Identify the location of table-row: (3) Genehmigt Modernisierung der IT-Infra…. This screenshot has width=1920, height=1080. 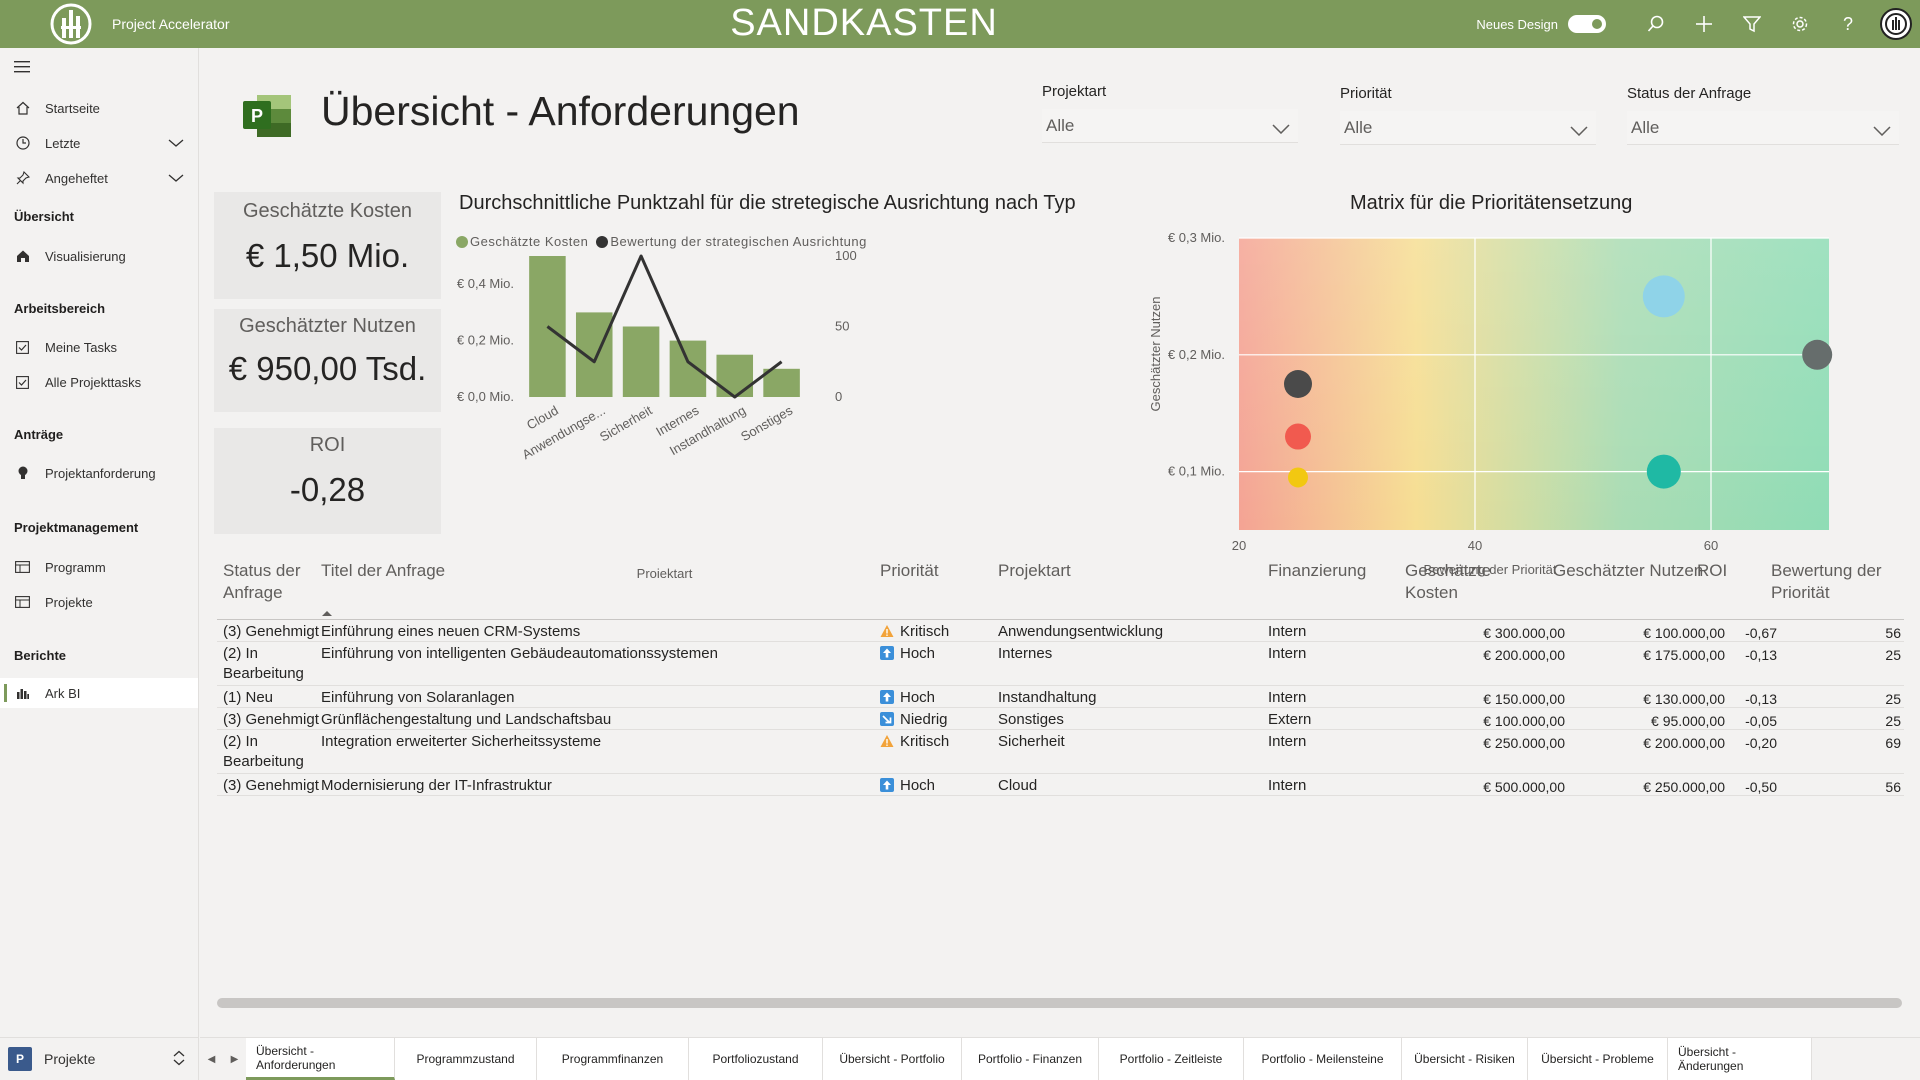
(1060, 785).